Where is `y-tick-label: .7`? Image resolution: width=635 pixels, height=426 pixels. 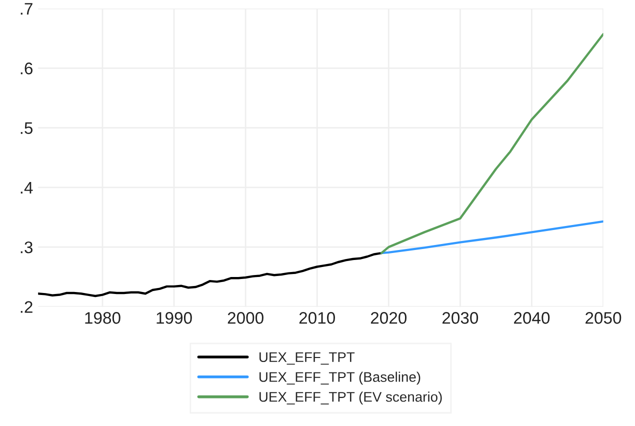 y-tick-label: .7 is located at coordinates (26, 9).